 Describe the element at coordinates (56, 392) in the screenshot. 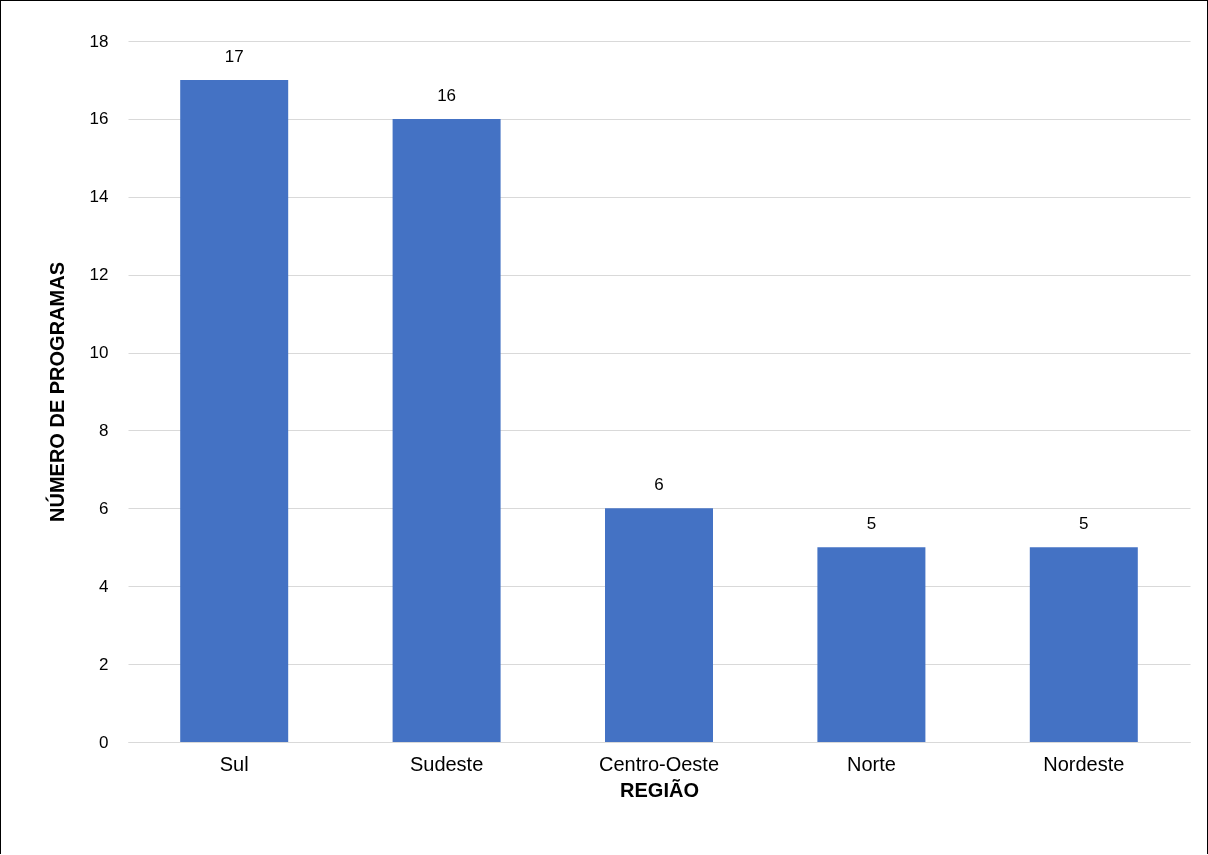

I see `y-axis-title: NÚMERO DE PROGRAMAS` at that location.